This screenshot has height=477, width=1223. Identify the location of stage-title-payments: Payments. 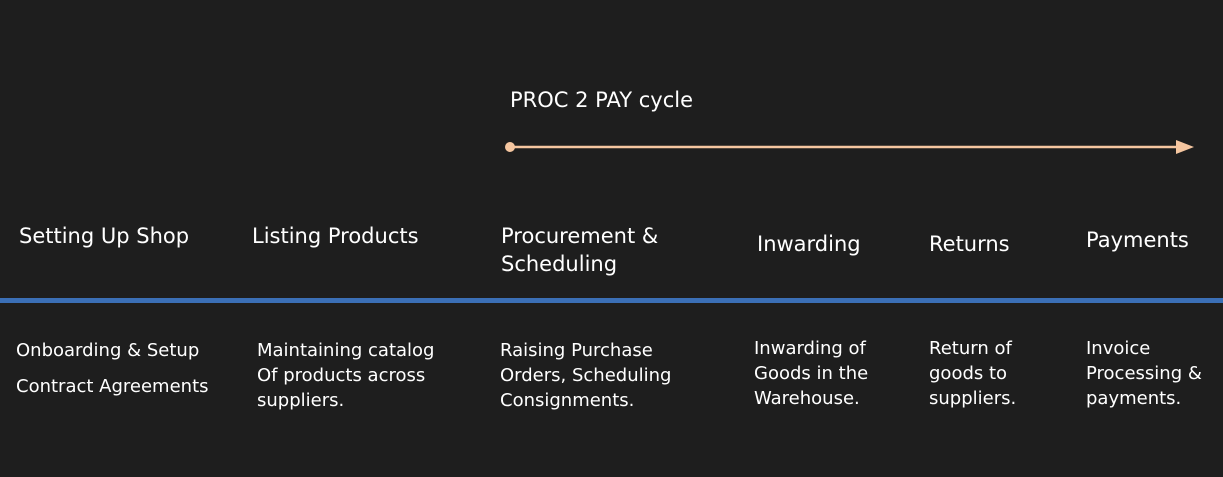
(1137, 240).